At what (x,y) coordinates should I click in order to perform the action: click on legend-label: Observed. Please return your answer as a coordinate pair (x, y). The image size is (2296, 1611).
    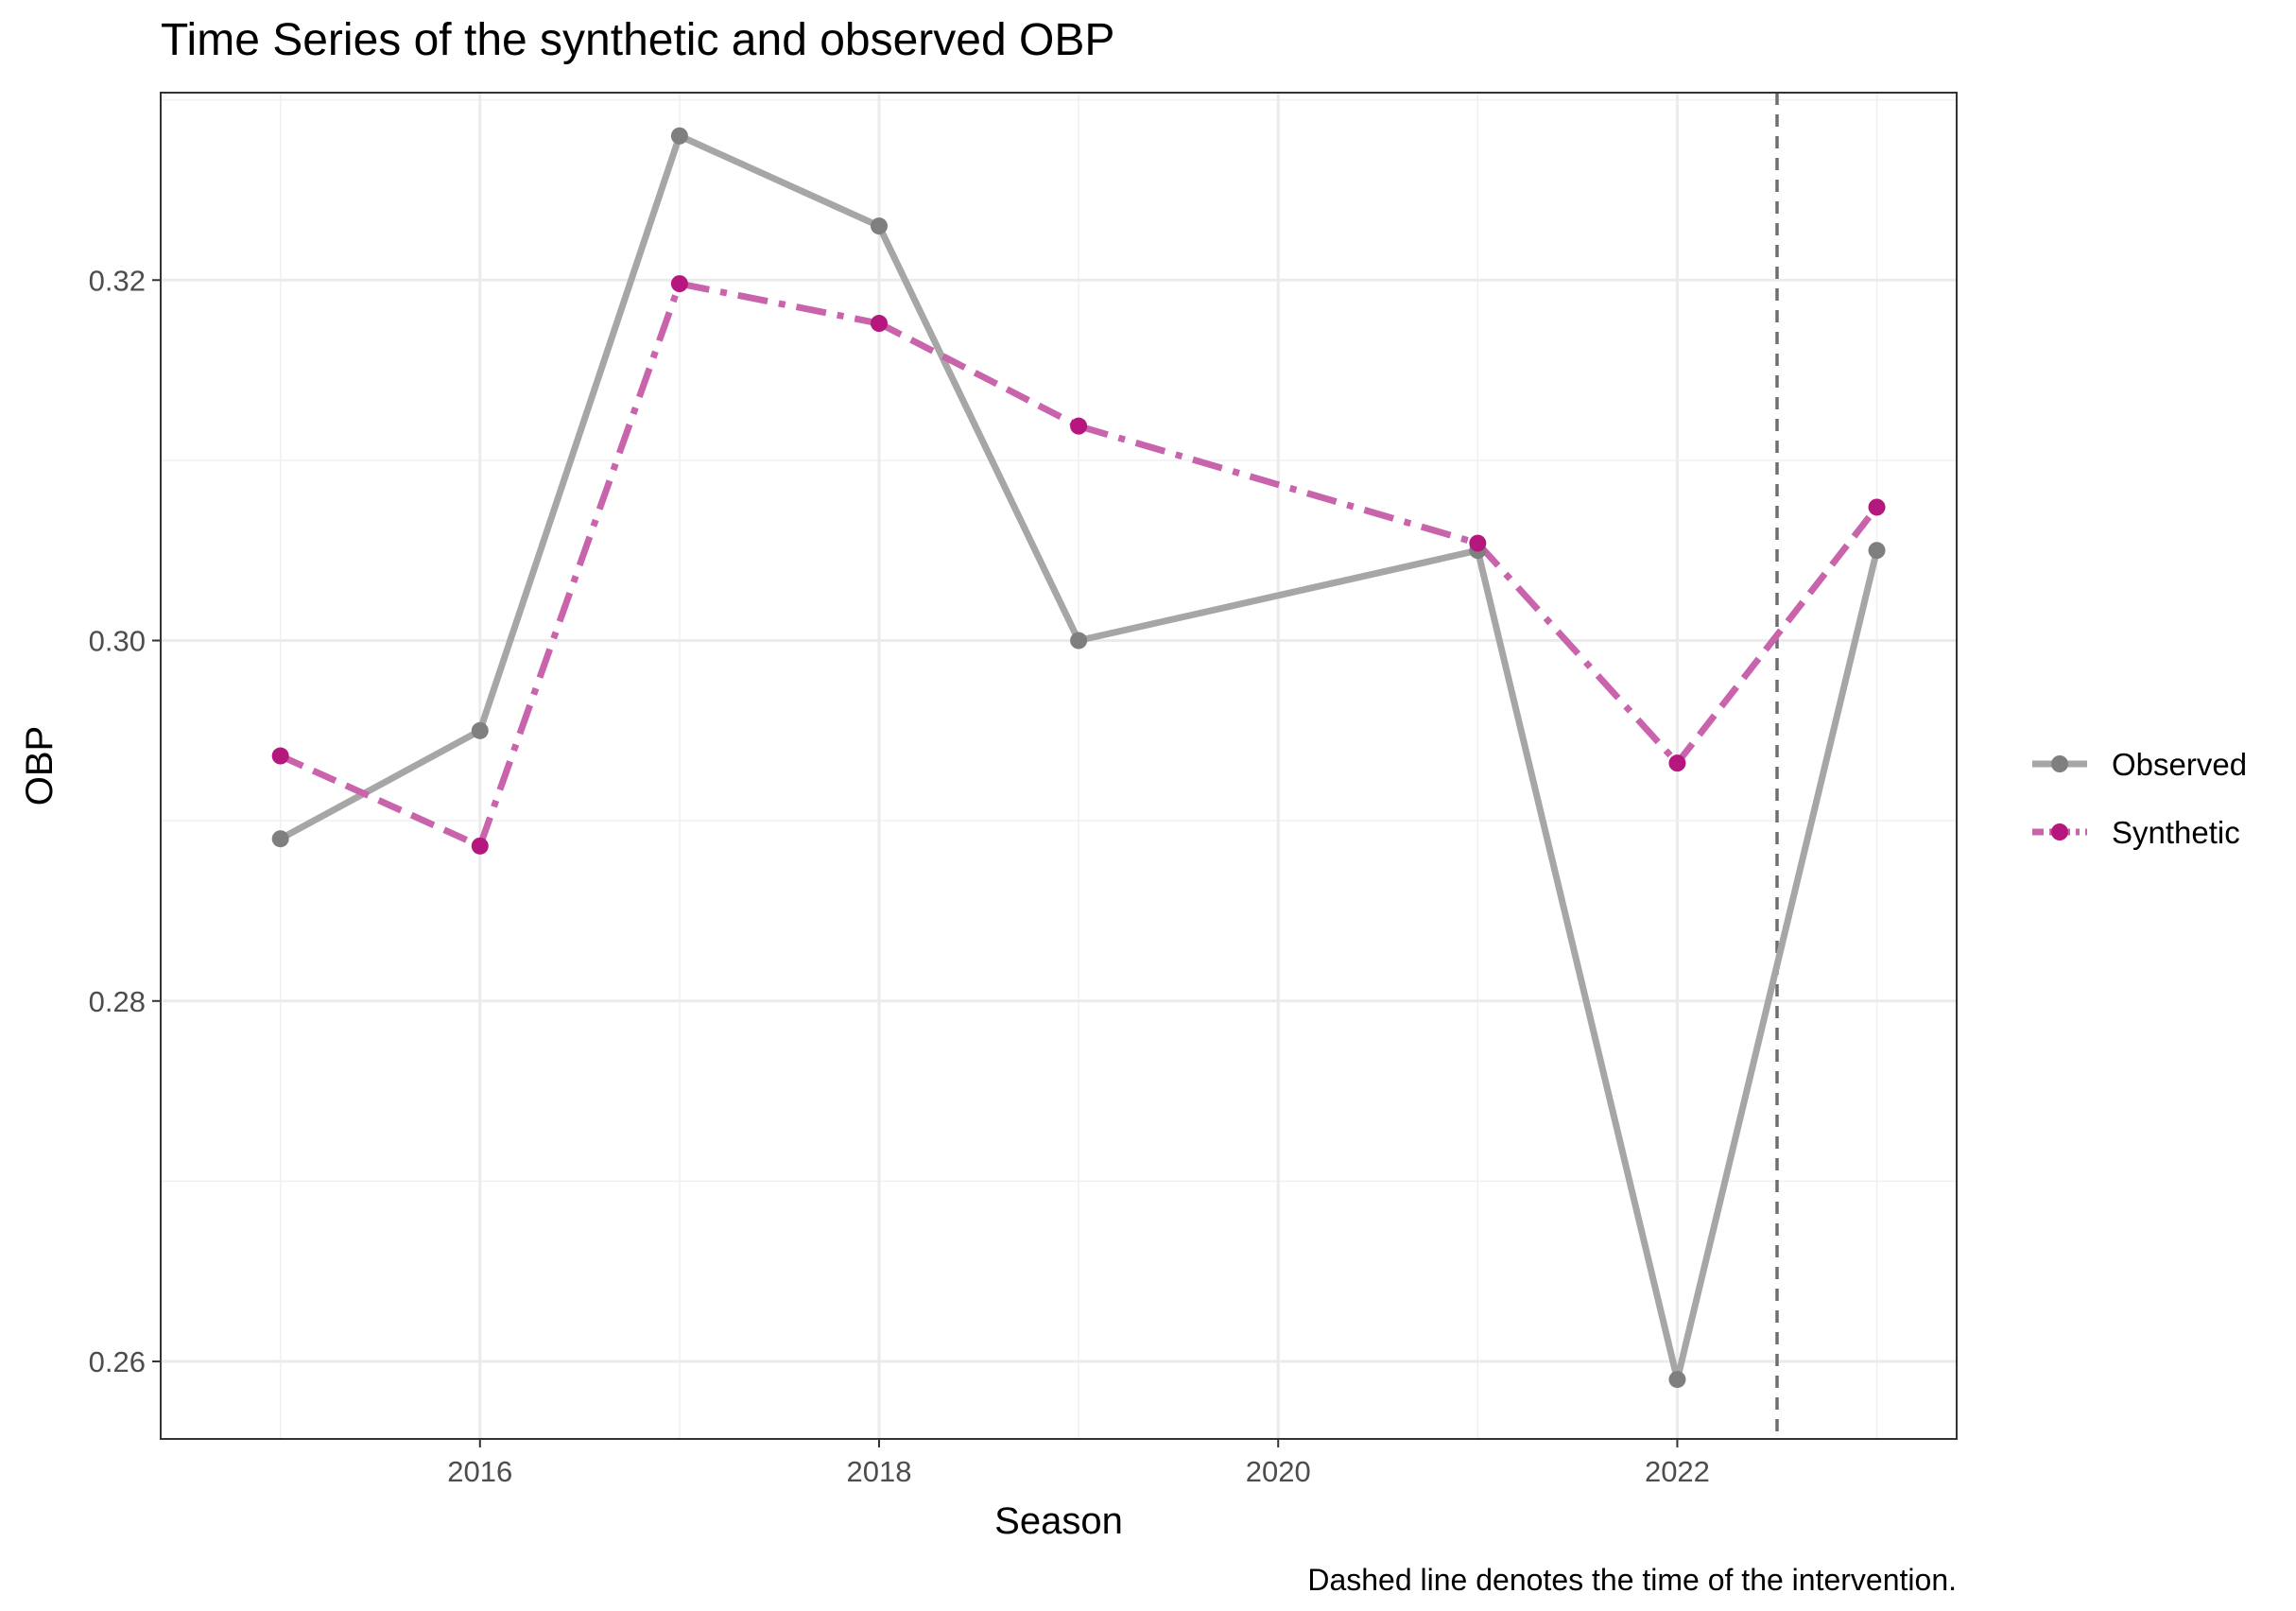
    Looking at the image, I should click on (2179, 764).